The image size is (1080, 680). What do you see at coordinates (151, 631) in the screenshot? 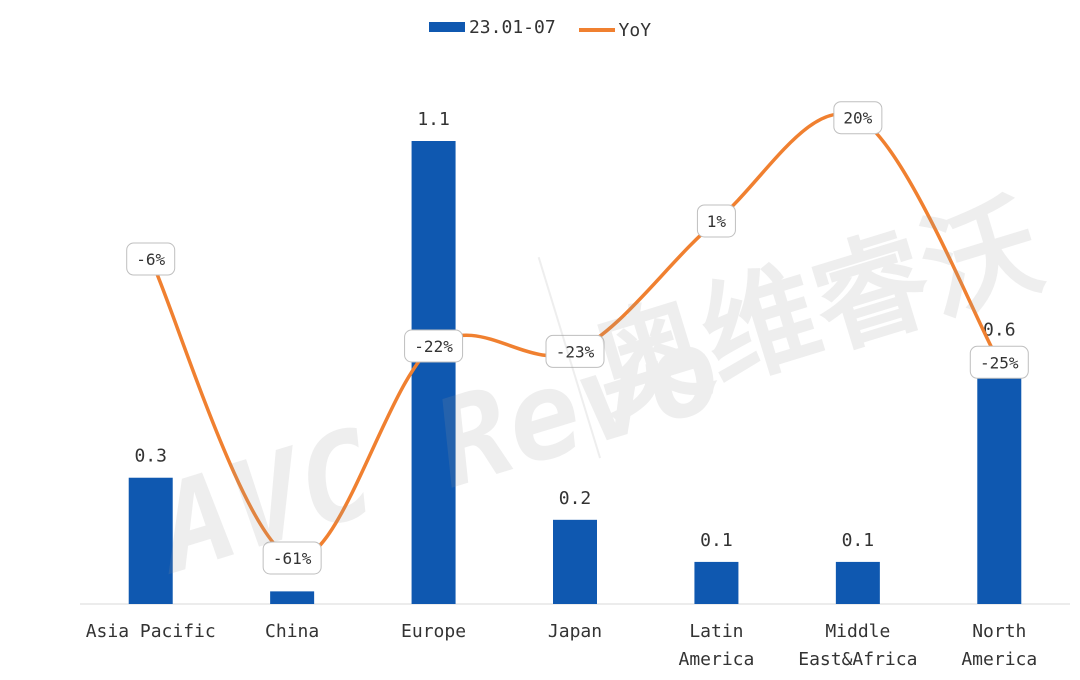
I see `category-label: Asia Pacific` at bounding box center [151, 631].